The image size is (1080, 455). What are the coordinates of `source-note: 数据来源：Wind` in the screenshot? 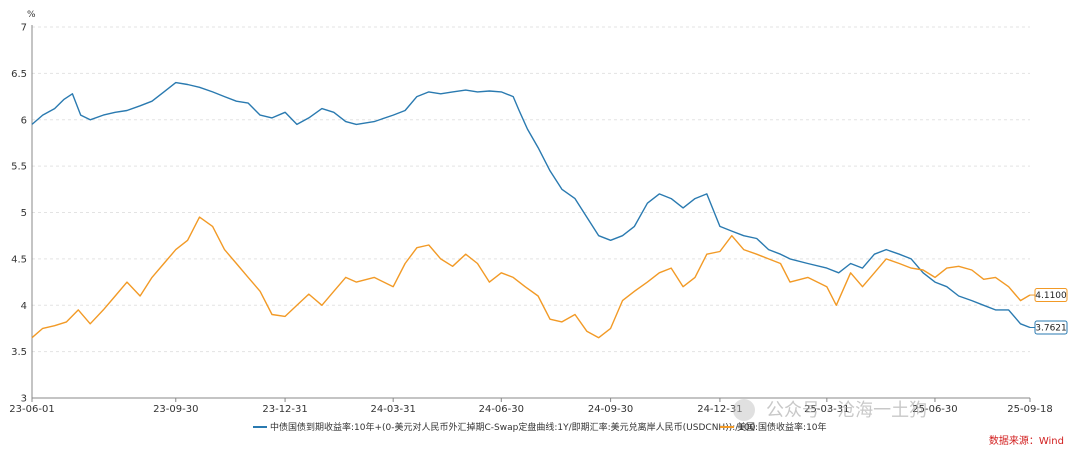 It's located at (1026, 440).